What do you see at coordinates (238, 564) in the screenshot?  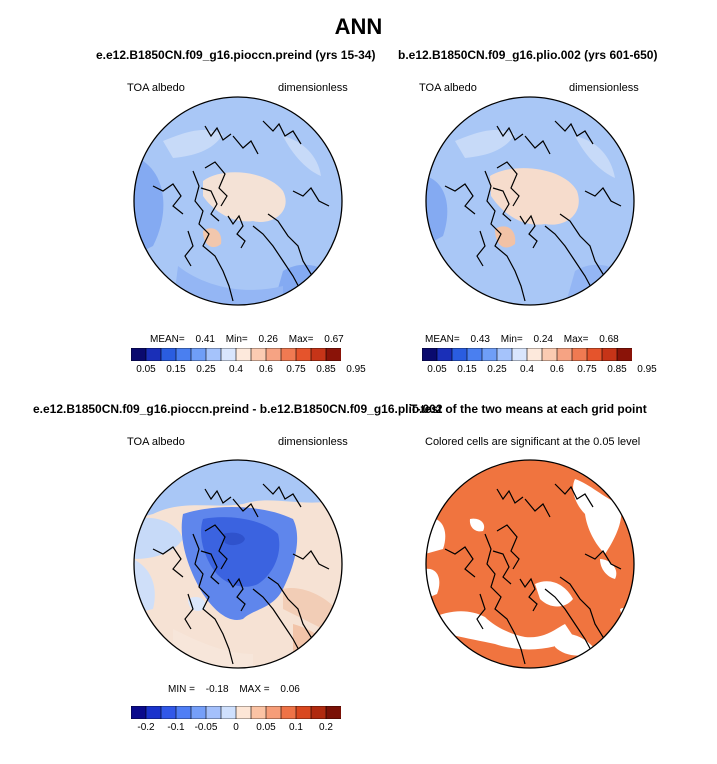 I see `panel-3-polar-map` at bounding box center [238, 564].